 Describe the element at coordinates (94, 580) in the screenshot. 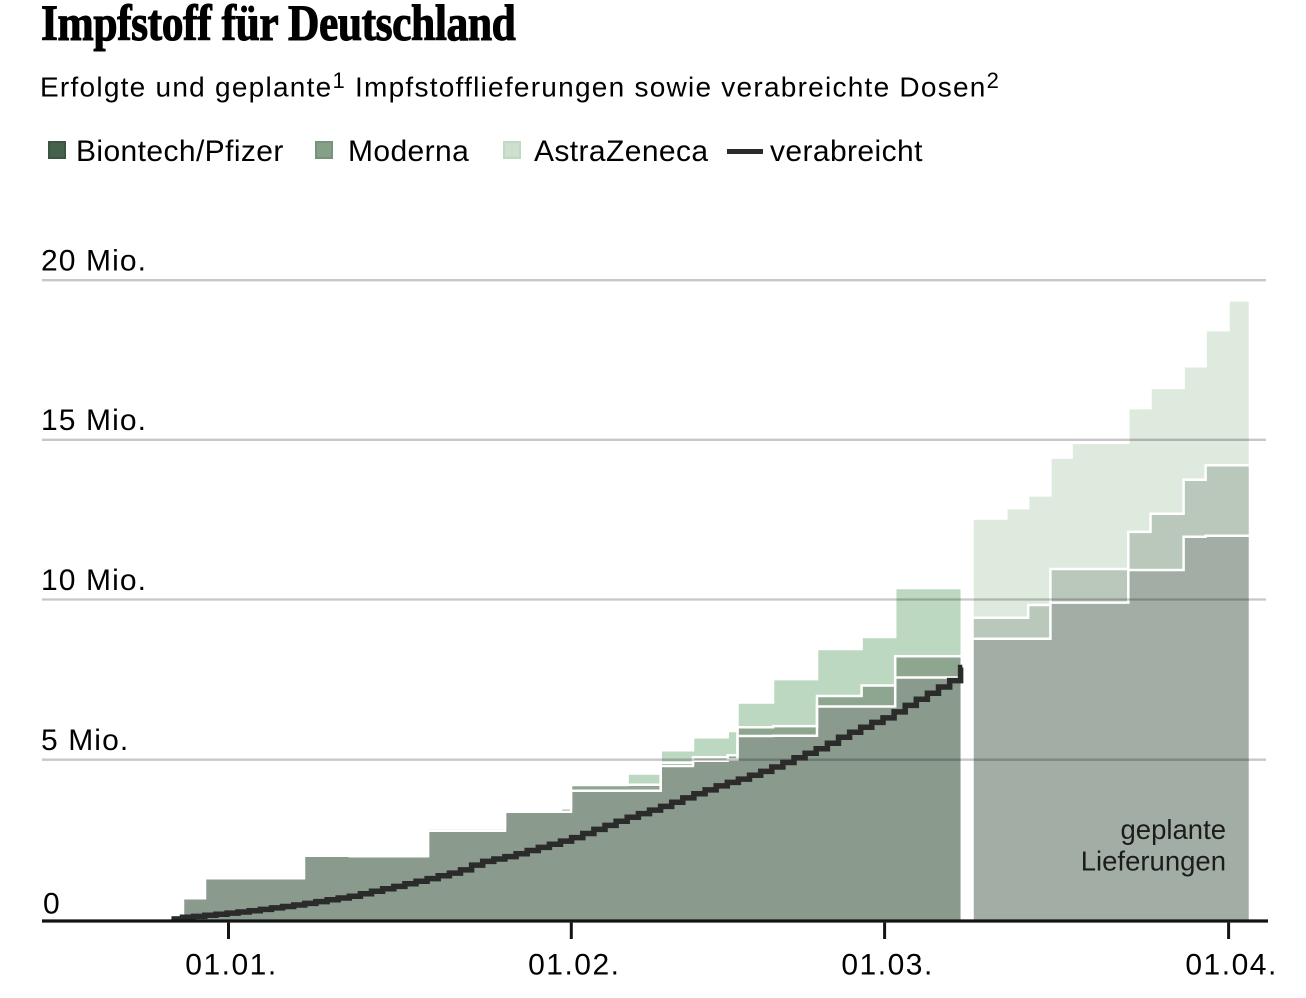

I see `svg-text: 10 Mio.` at that location.